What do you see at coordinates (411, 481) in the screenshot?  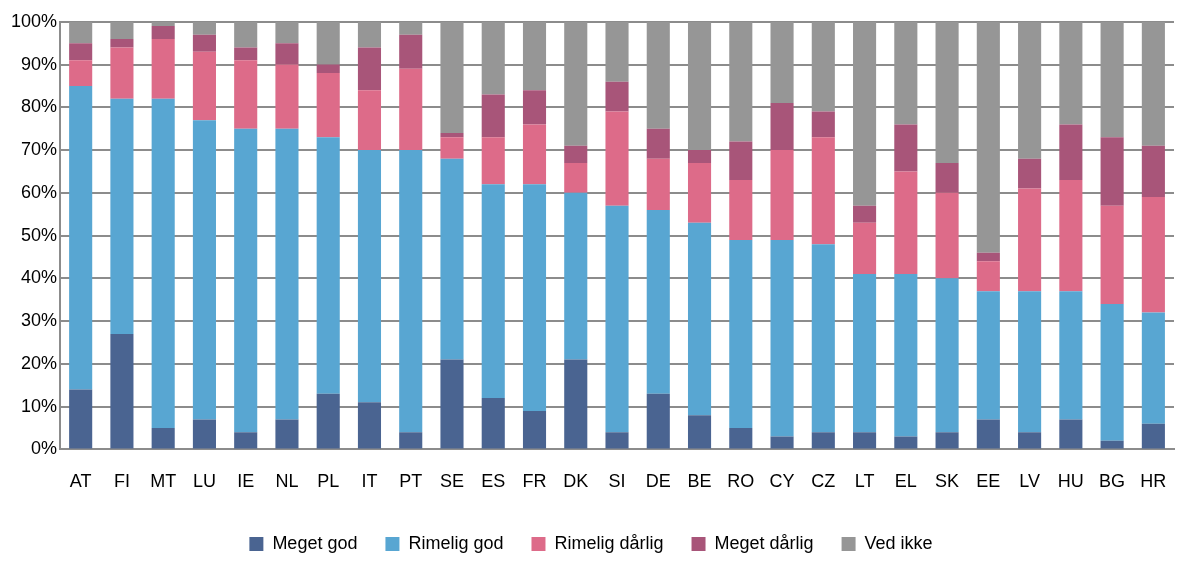 I see `x-tick-label: PT` at bounding box center [411, 481].